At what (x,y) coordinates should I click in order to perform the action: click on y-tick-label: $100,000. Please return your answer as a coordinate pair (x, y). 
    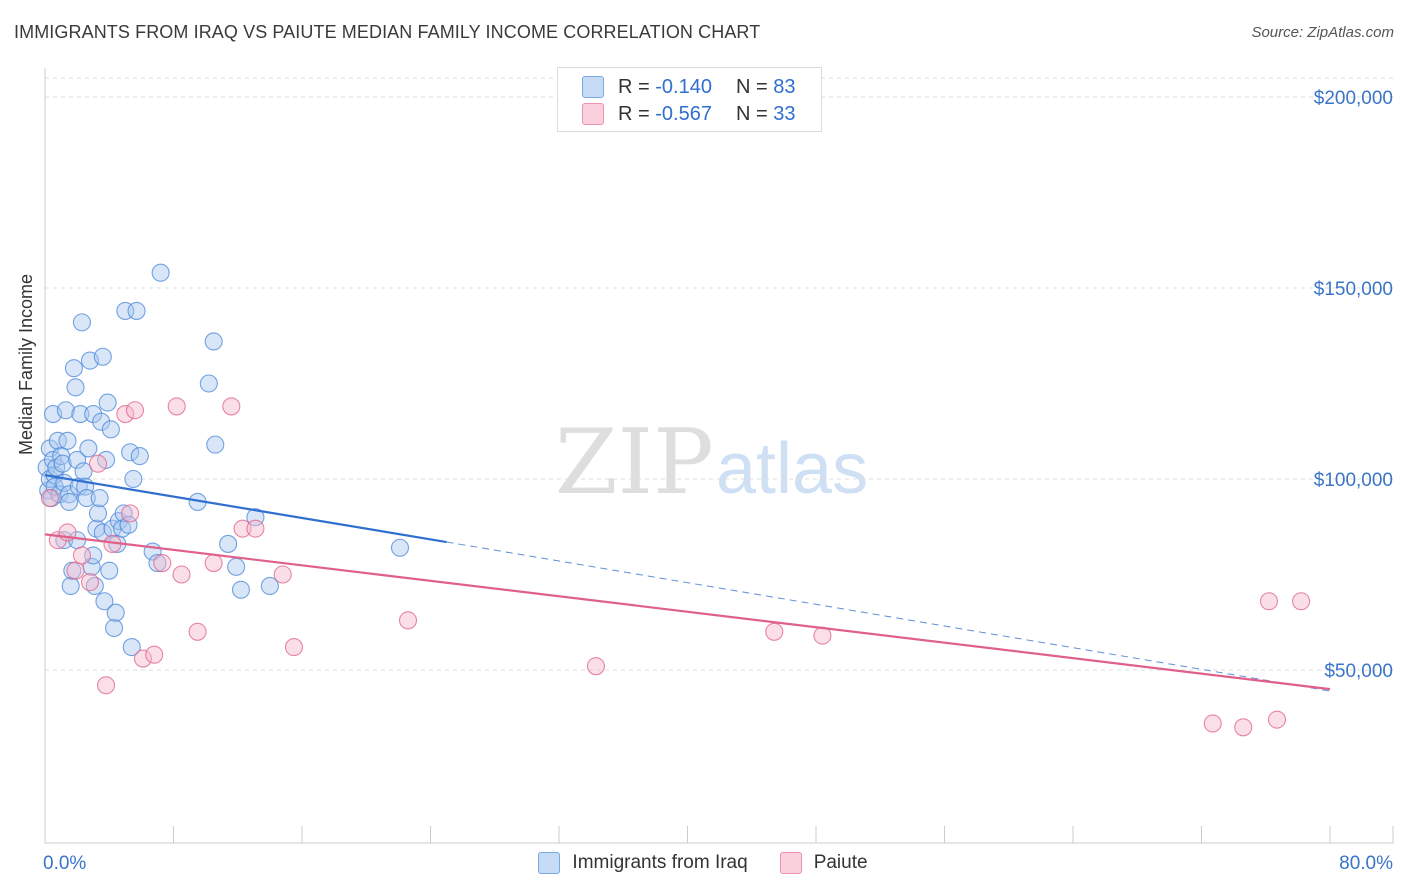
    Looking at the image, I should click on (1353, 480).